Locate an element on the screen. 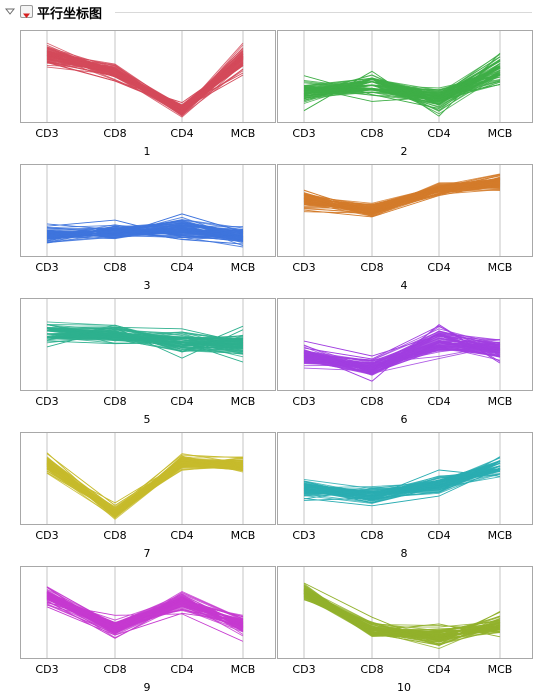 This screenshot has height=698, width=536. parallel-plot-10: CD3 CD8 CD4 MCB 10 is located at coordinates (405, 630).